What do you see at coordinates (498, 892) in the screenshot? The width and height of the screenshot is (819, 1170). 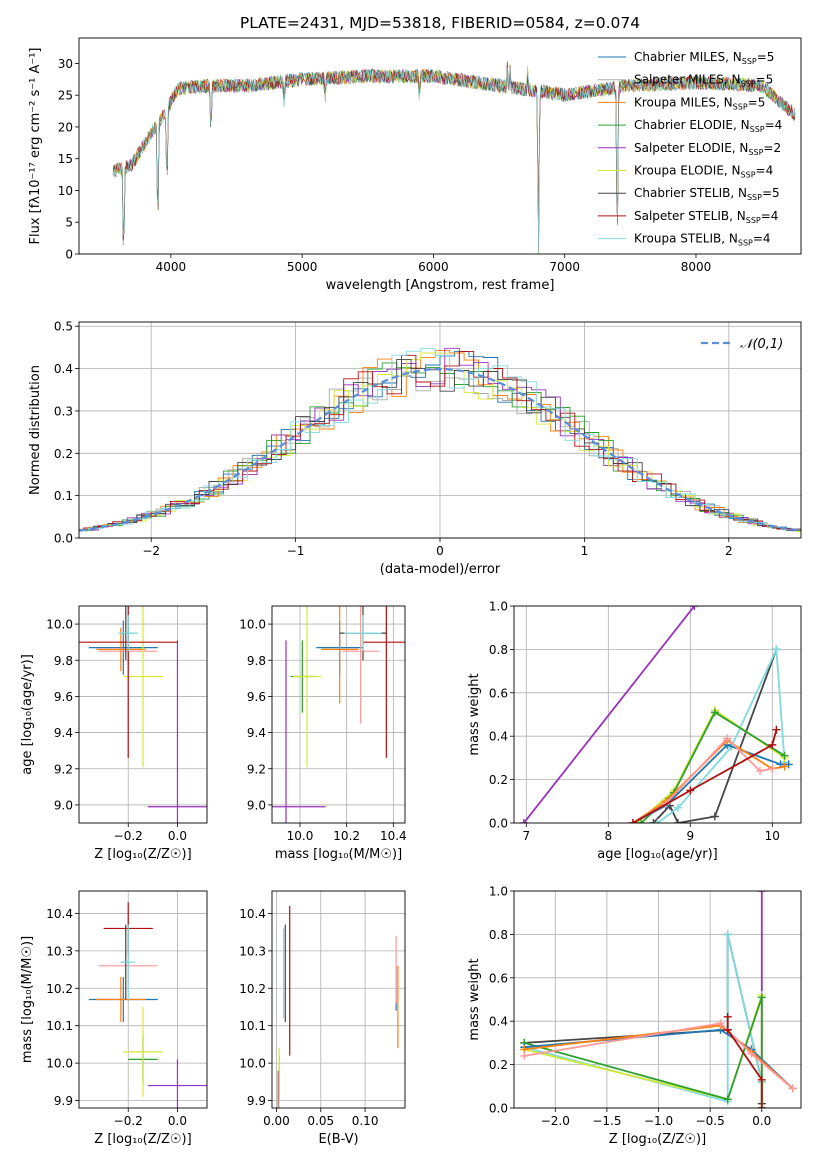 I see `weight-vs-Z-ytick-label: 1.0` at bounding box center [498, 892].